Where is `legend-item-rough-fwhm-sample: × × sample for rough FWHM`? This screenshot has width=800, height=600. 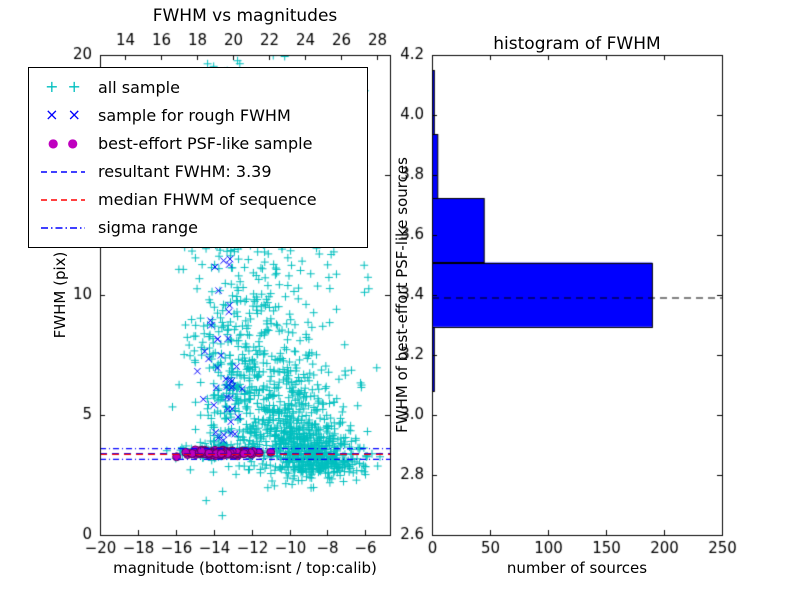
legend-item-rough-fwhm-sample: × × sample for rough FWHM is located at coordinates (198, 115).